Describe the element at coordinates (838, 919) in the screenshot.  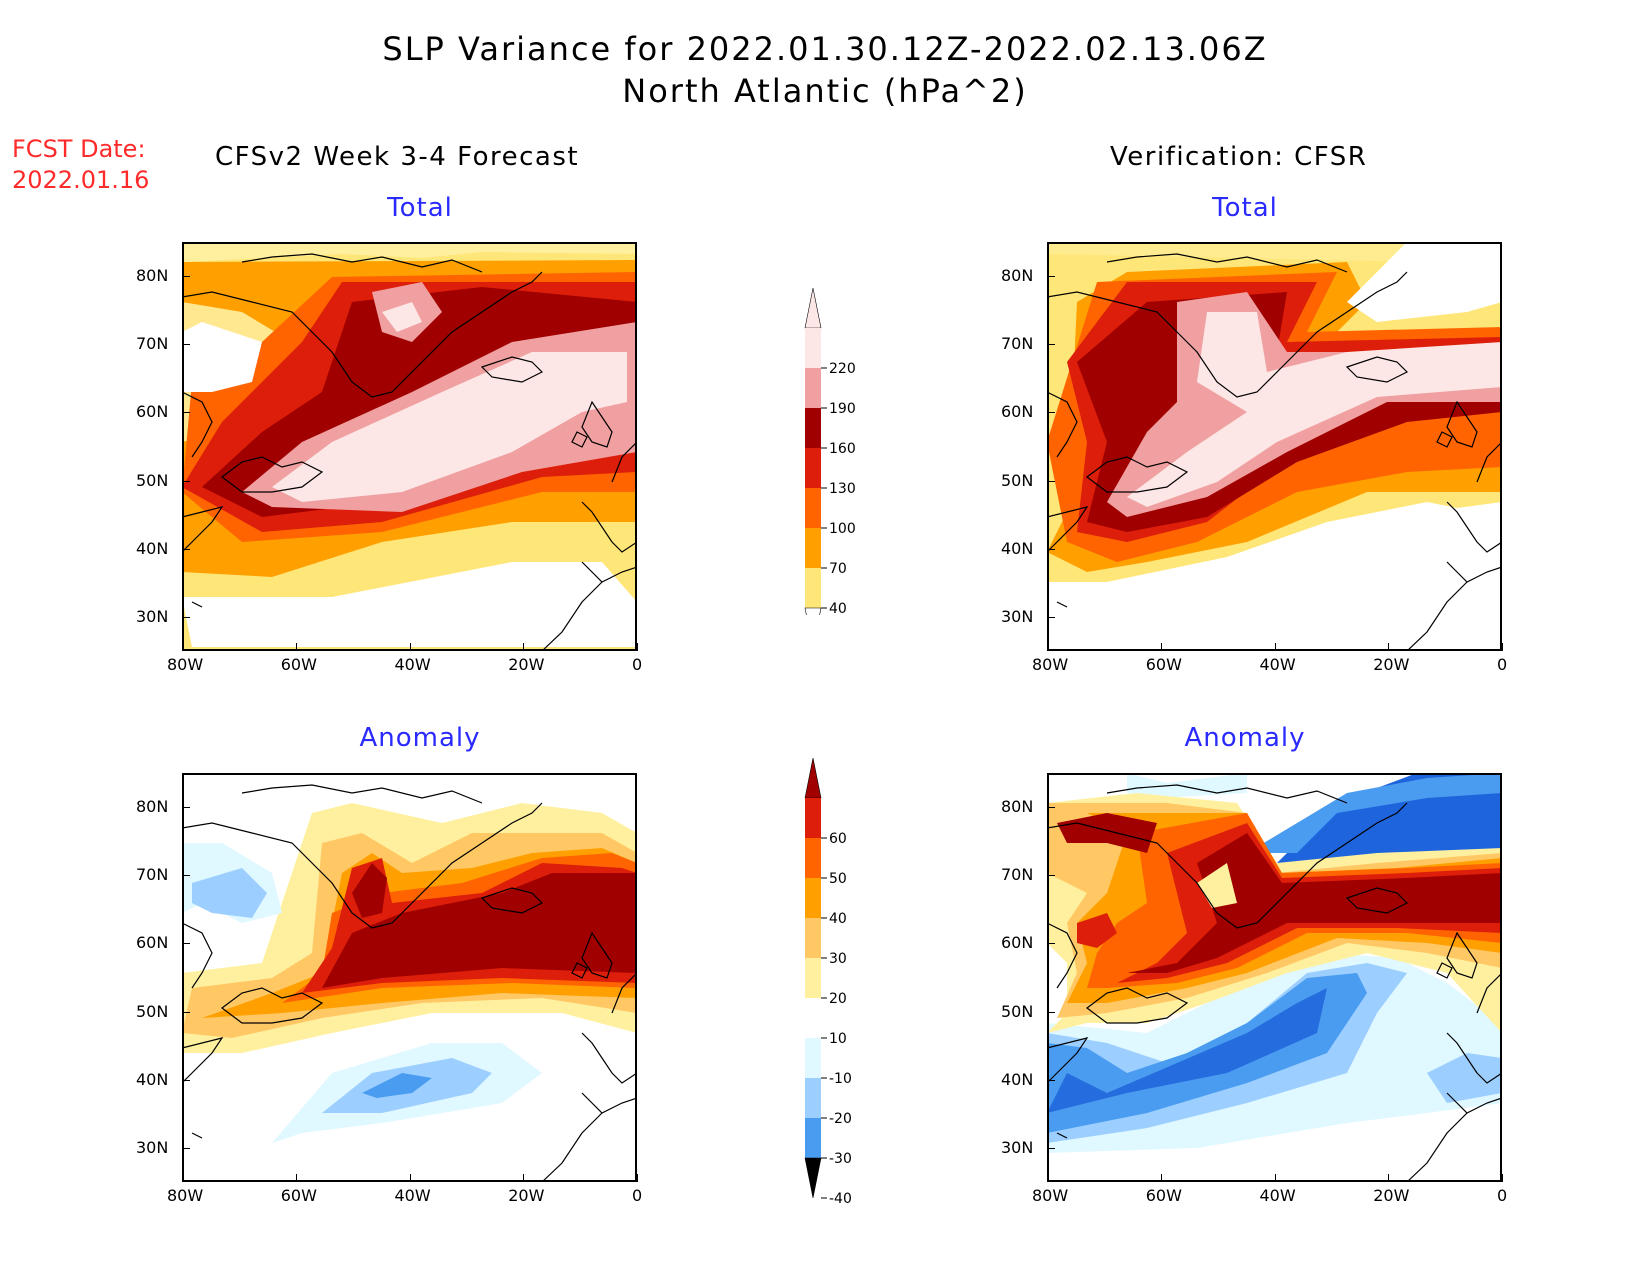
I see `colorbar-label: 40` at that location.